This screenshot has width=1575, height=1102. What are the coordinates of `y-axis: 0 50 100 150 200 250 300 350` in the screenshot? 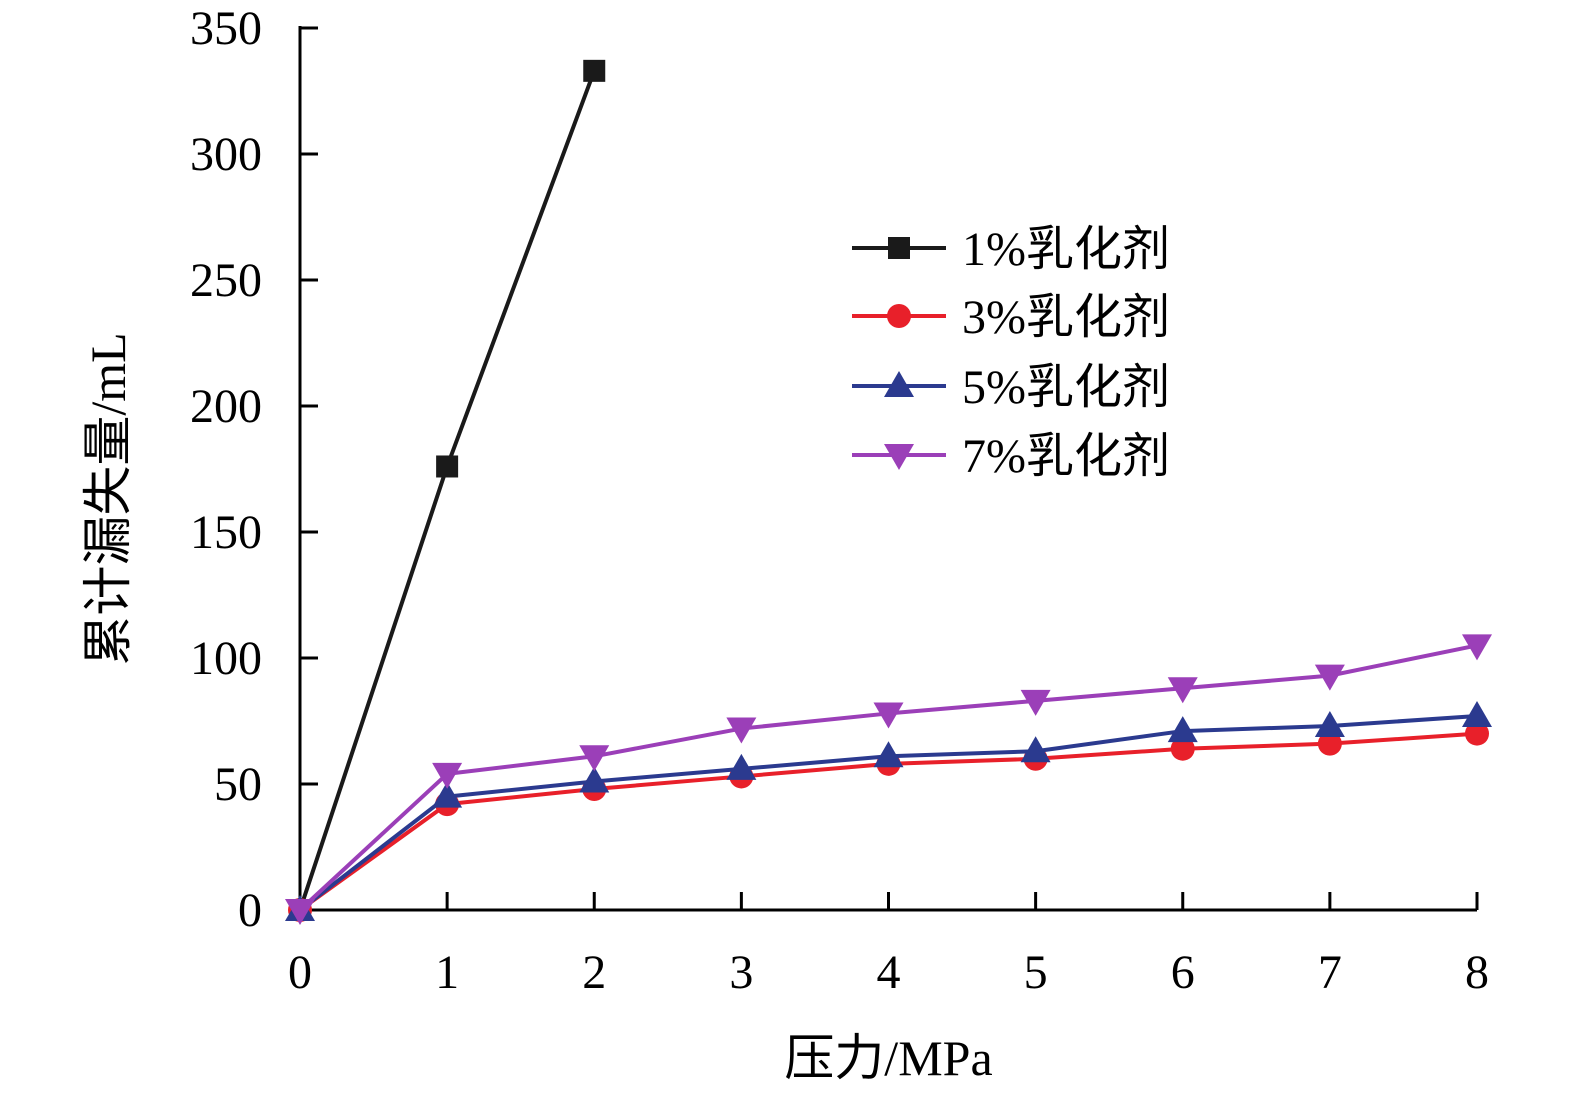 It's located at (254, 469).